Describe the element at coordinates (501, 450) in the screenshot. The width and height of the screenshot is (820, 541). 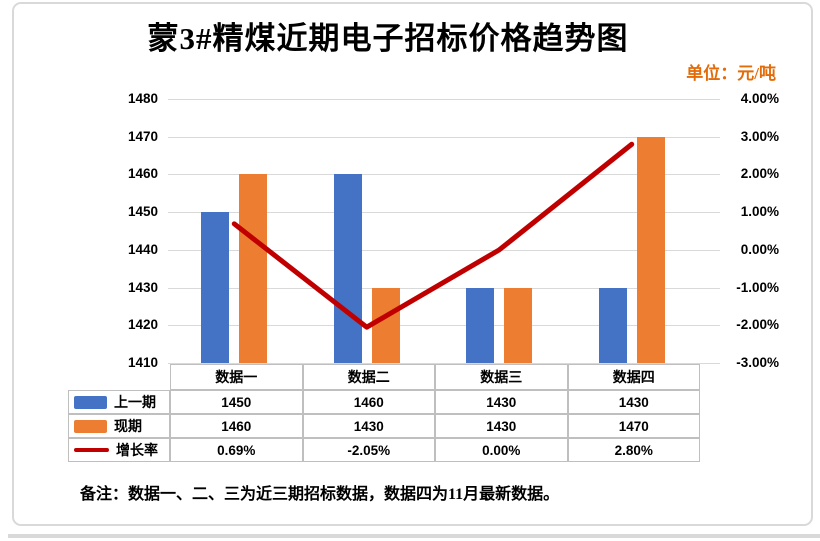
I see `table-value-cell: 0.00%` at that location.